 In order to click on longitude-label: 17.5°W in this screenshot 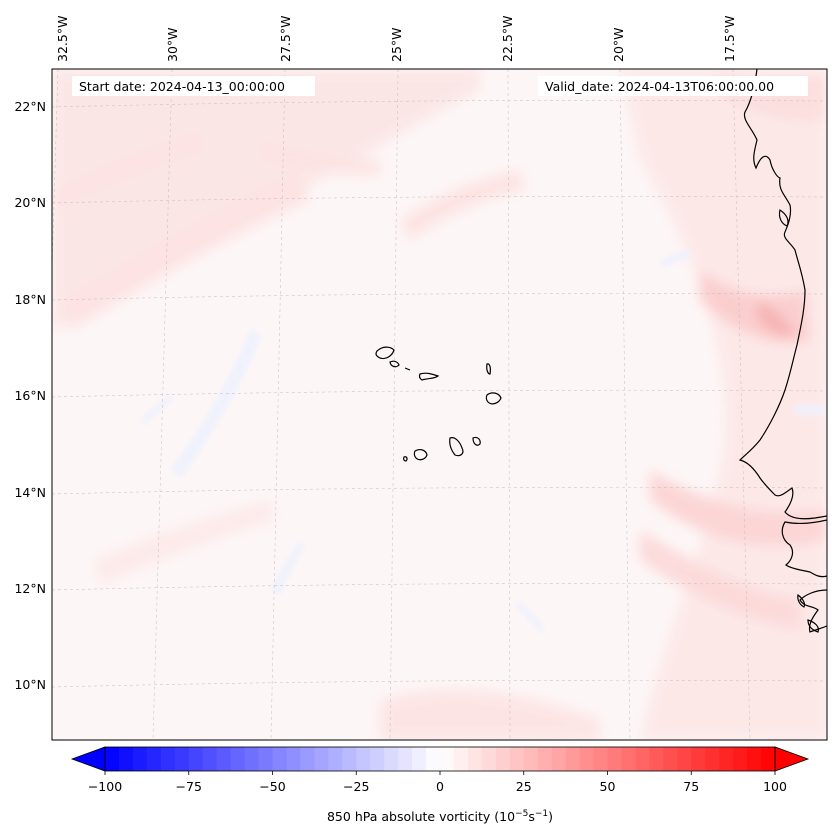, I will do `click(729, 39)`.